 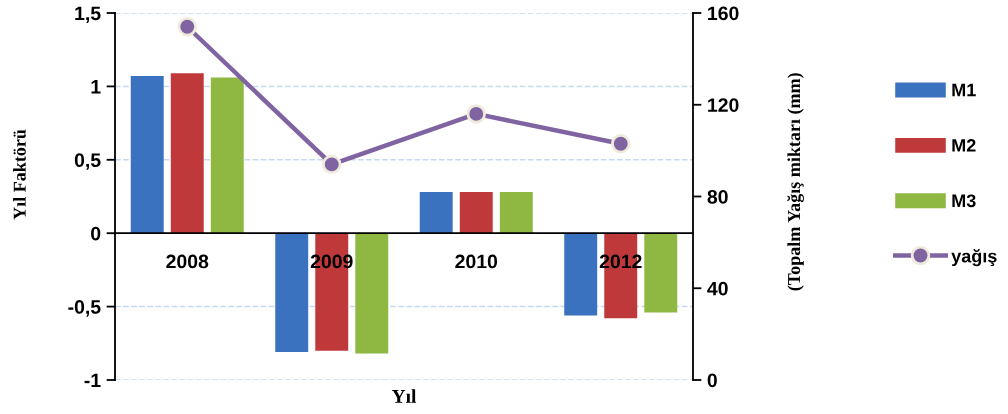 I want to click on y-tick-label: 0,5, so click(x=87, y=161).